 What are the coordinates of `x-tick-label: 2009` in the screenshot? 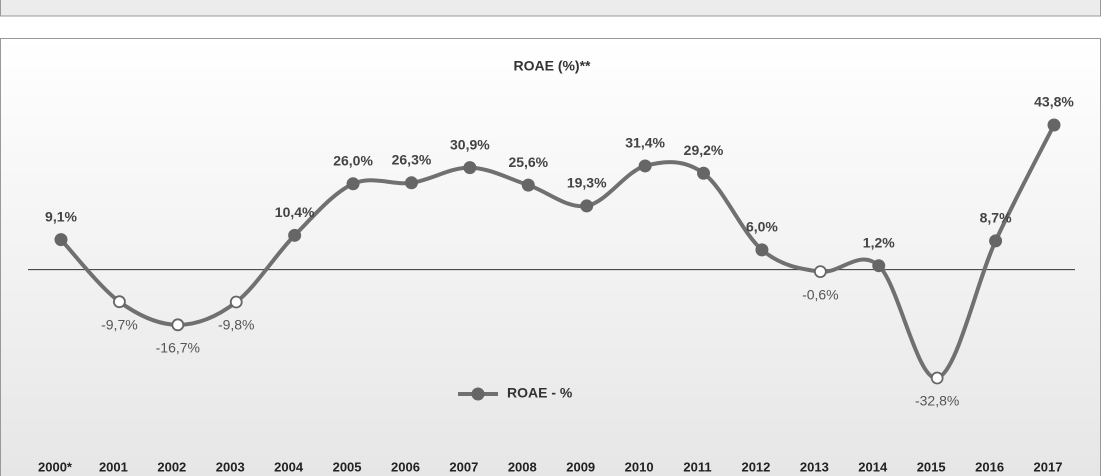 It's located at (580, 466).